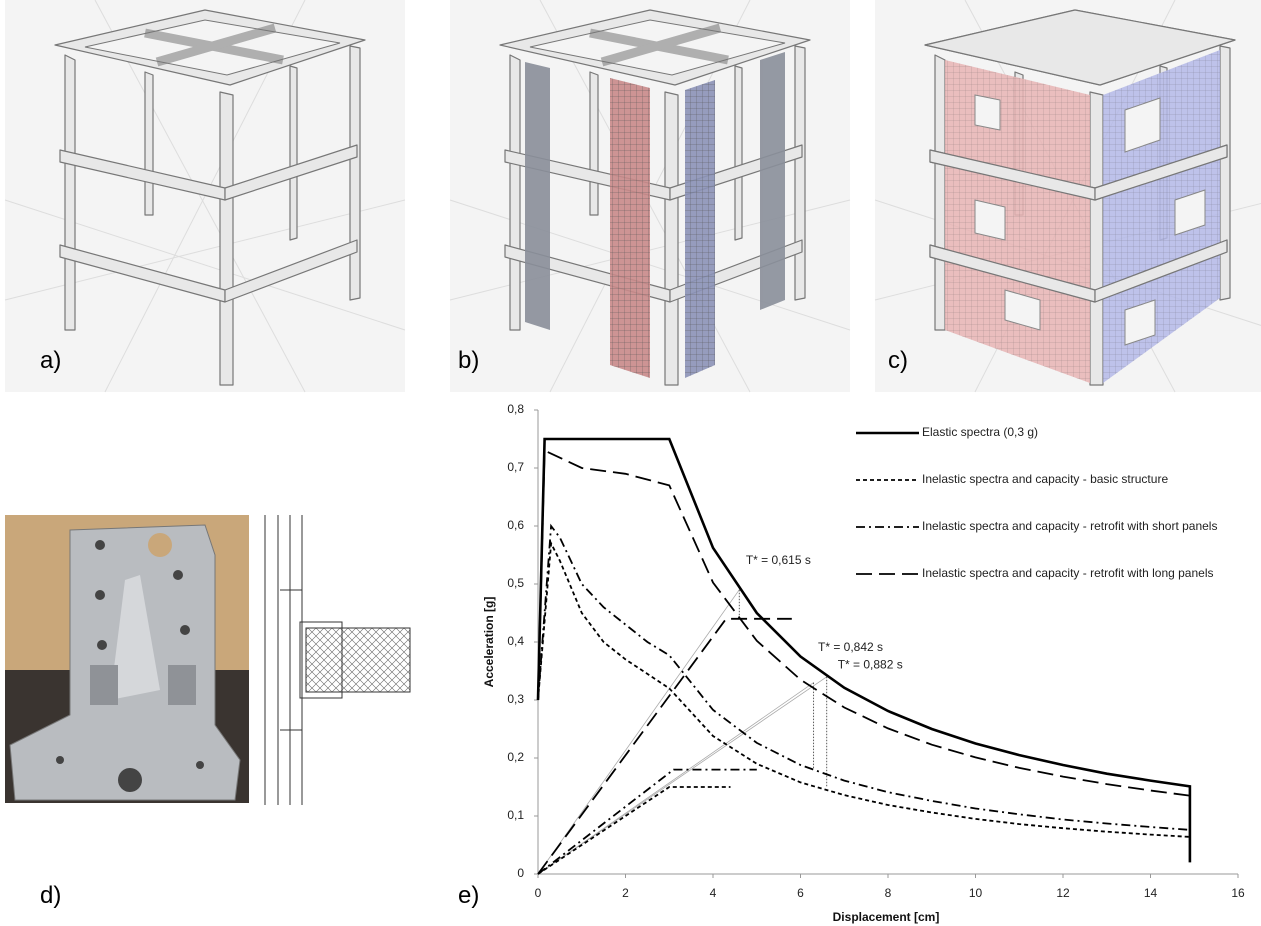 The width and height of the screenshot is (1261, 926). I want to click on connection-drawing, so click(337, 660).